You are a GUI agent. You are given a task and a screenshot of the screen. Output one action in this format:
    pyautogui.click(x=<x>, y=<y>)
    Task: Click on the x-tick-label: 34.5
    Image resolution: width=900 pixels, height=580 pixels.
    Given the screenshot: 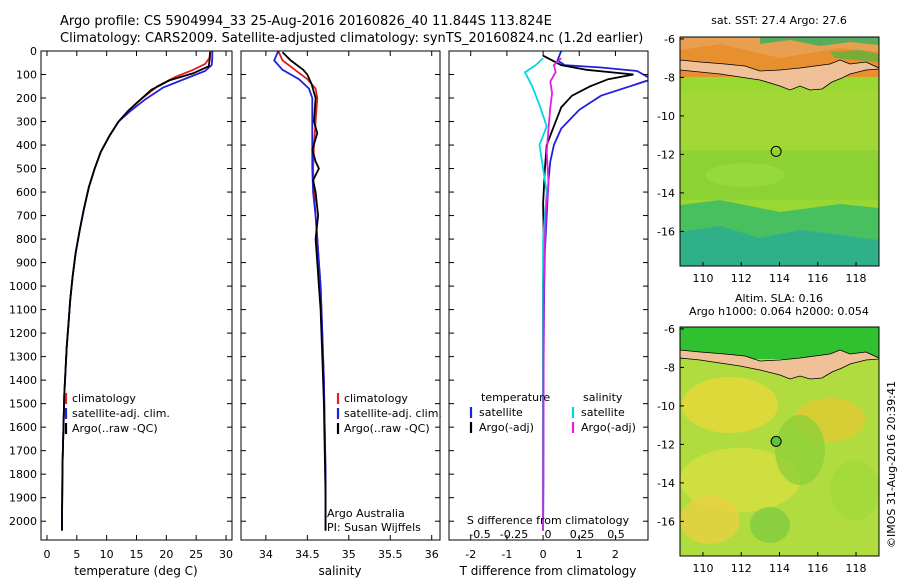 What is the action you would take?
    pyautogui.click(x=307, y=554)
    